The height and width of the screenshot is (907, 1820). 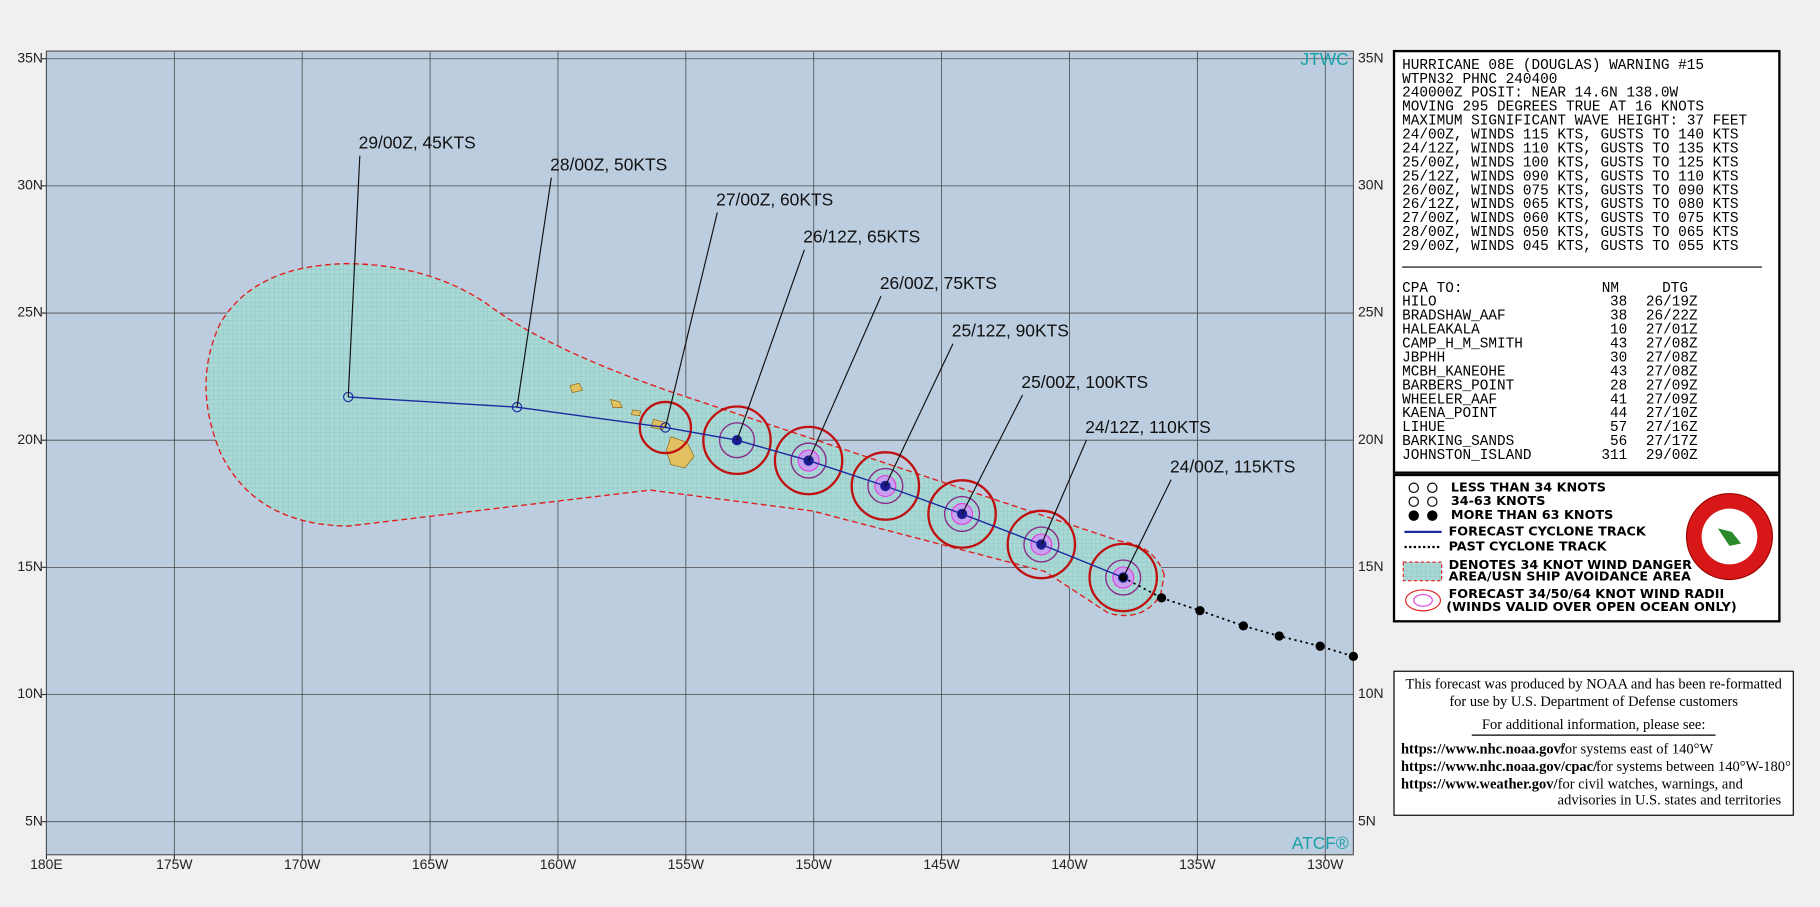 I want to click on forecast-label: 24/12Z, 110KTS, so click(x=1147, y=427).